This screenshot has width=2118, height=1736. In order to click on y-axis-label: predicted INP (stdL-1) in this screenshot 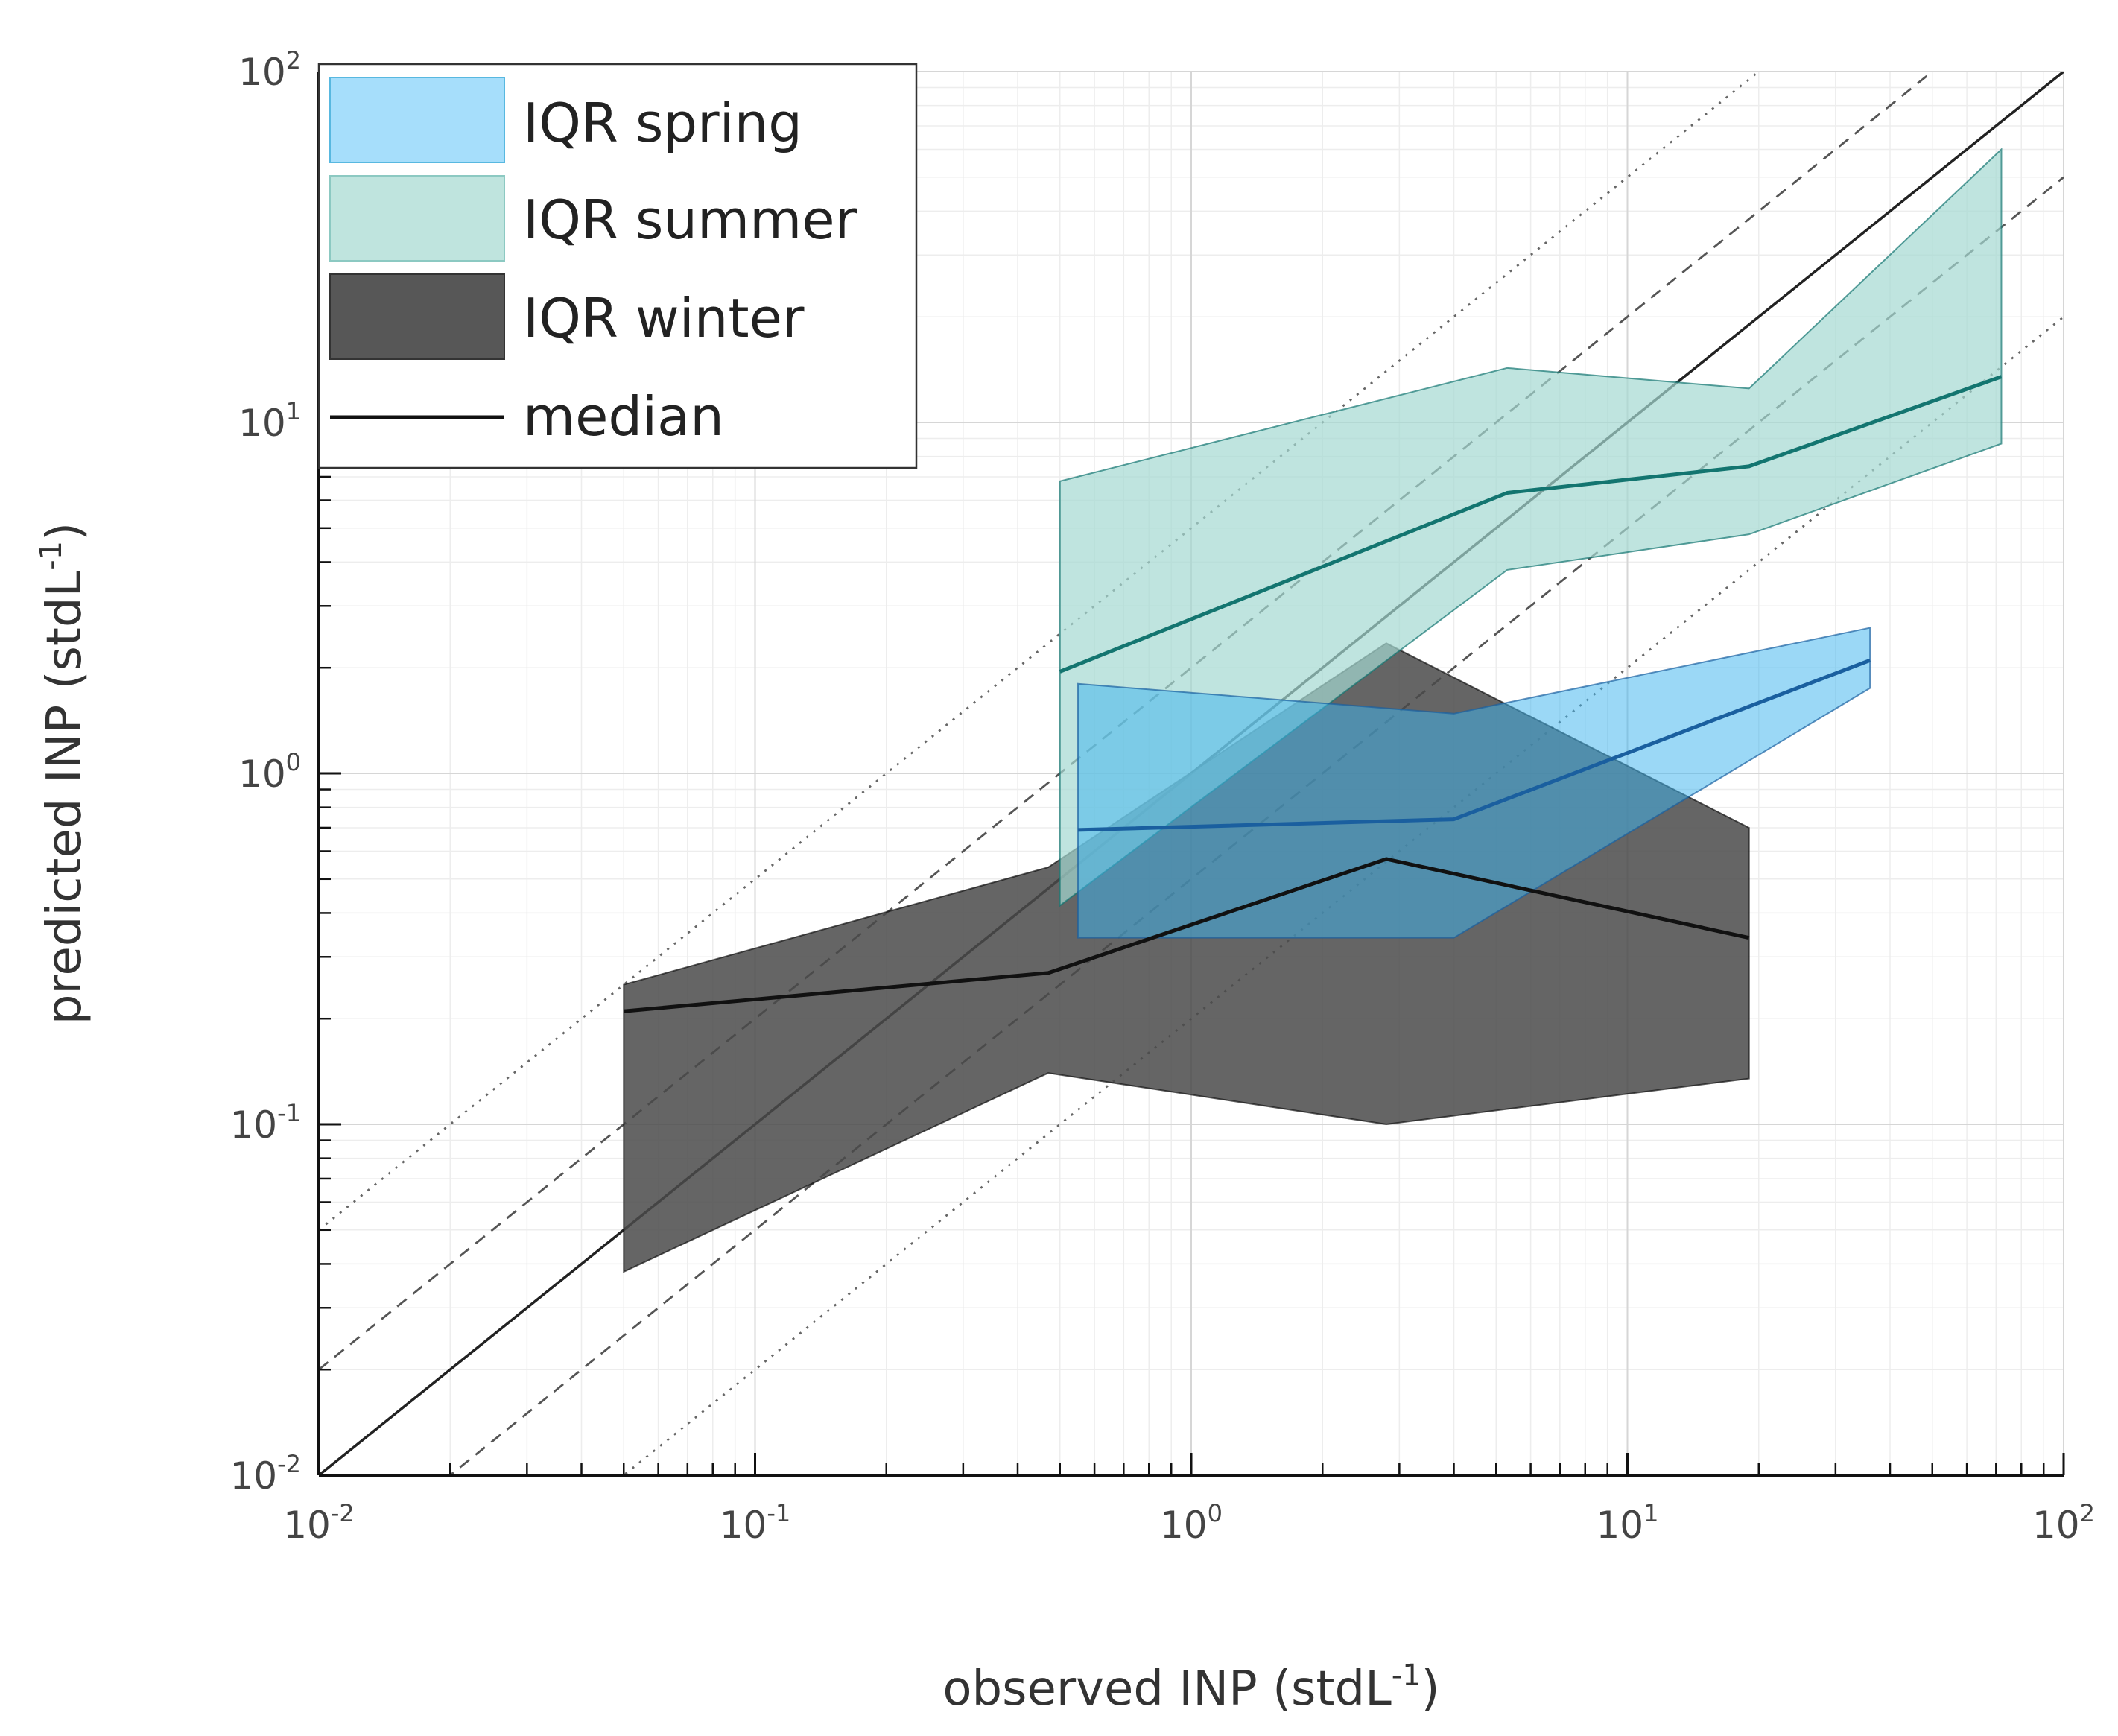, I will do `click(63, 773)`.